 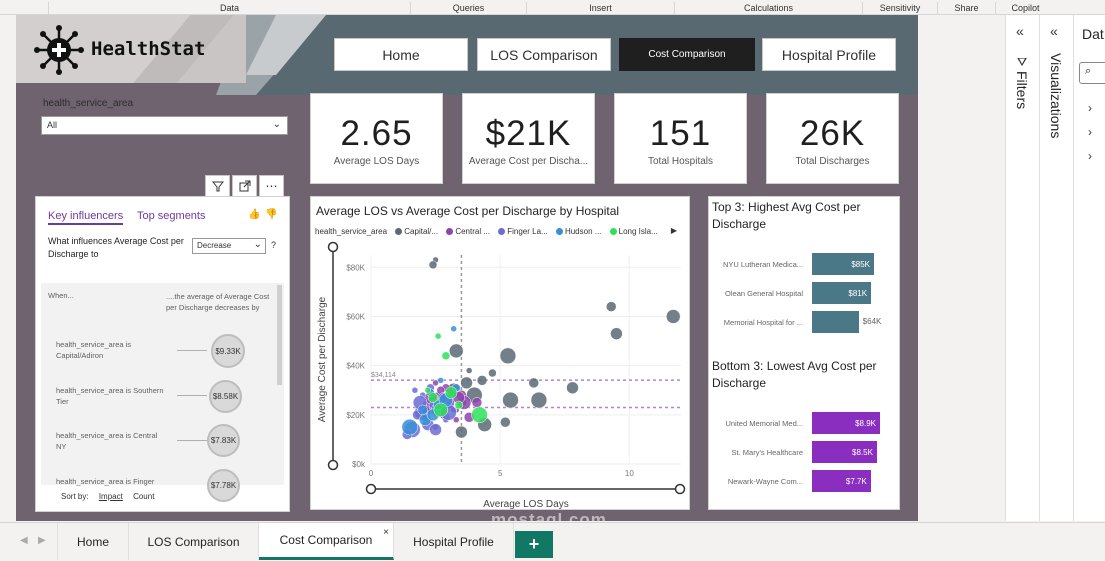 What do you see at coordinates (843, 264) in the screenshot?
I see `bar: $85K` at bounding box center [843, 264].